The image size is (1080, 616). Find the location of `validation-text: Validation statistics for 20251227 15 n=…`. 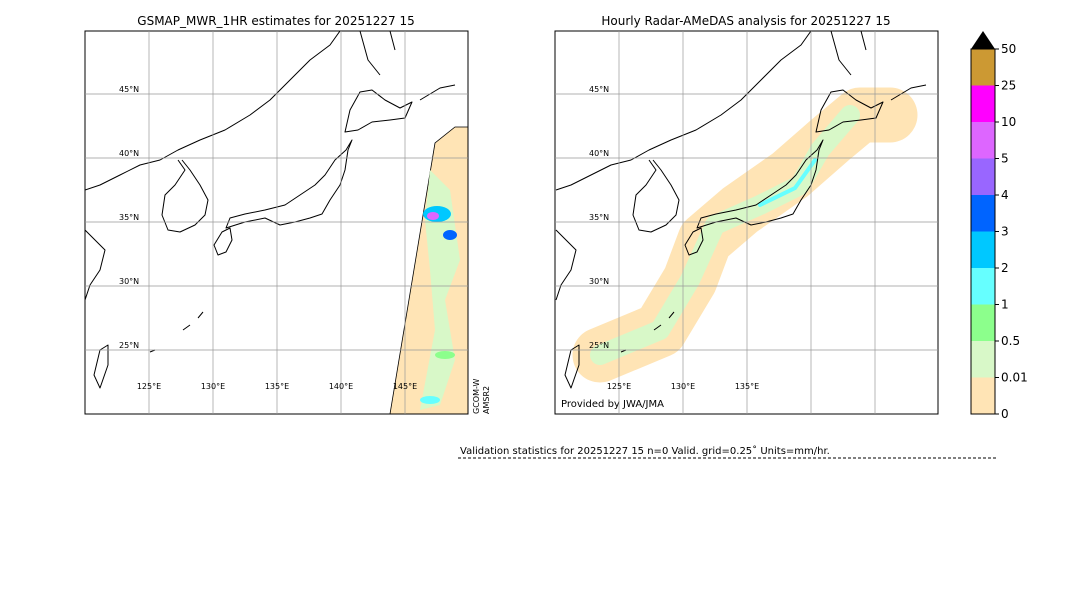

validation-text: Validation statistics for 20251227 15 n=… is located at coordinates (645, 451).